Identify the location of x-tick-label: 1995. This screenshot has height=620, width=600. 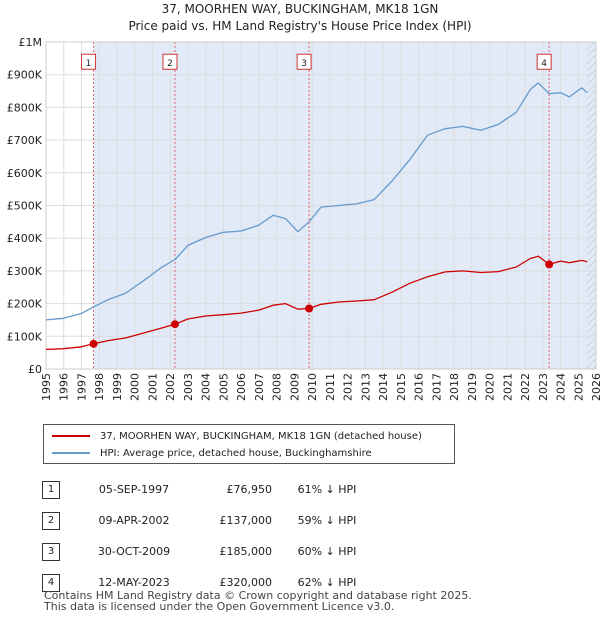
(46, 387).